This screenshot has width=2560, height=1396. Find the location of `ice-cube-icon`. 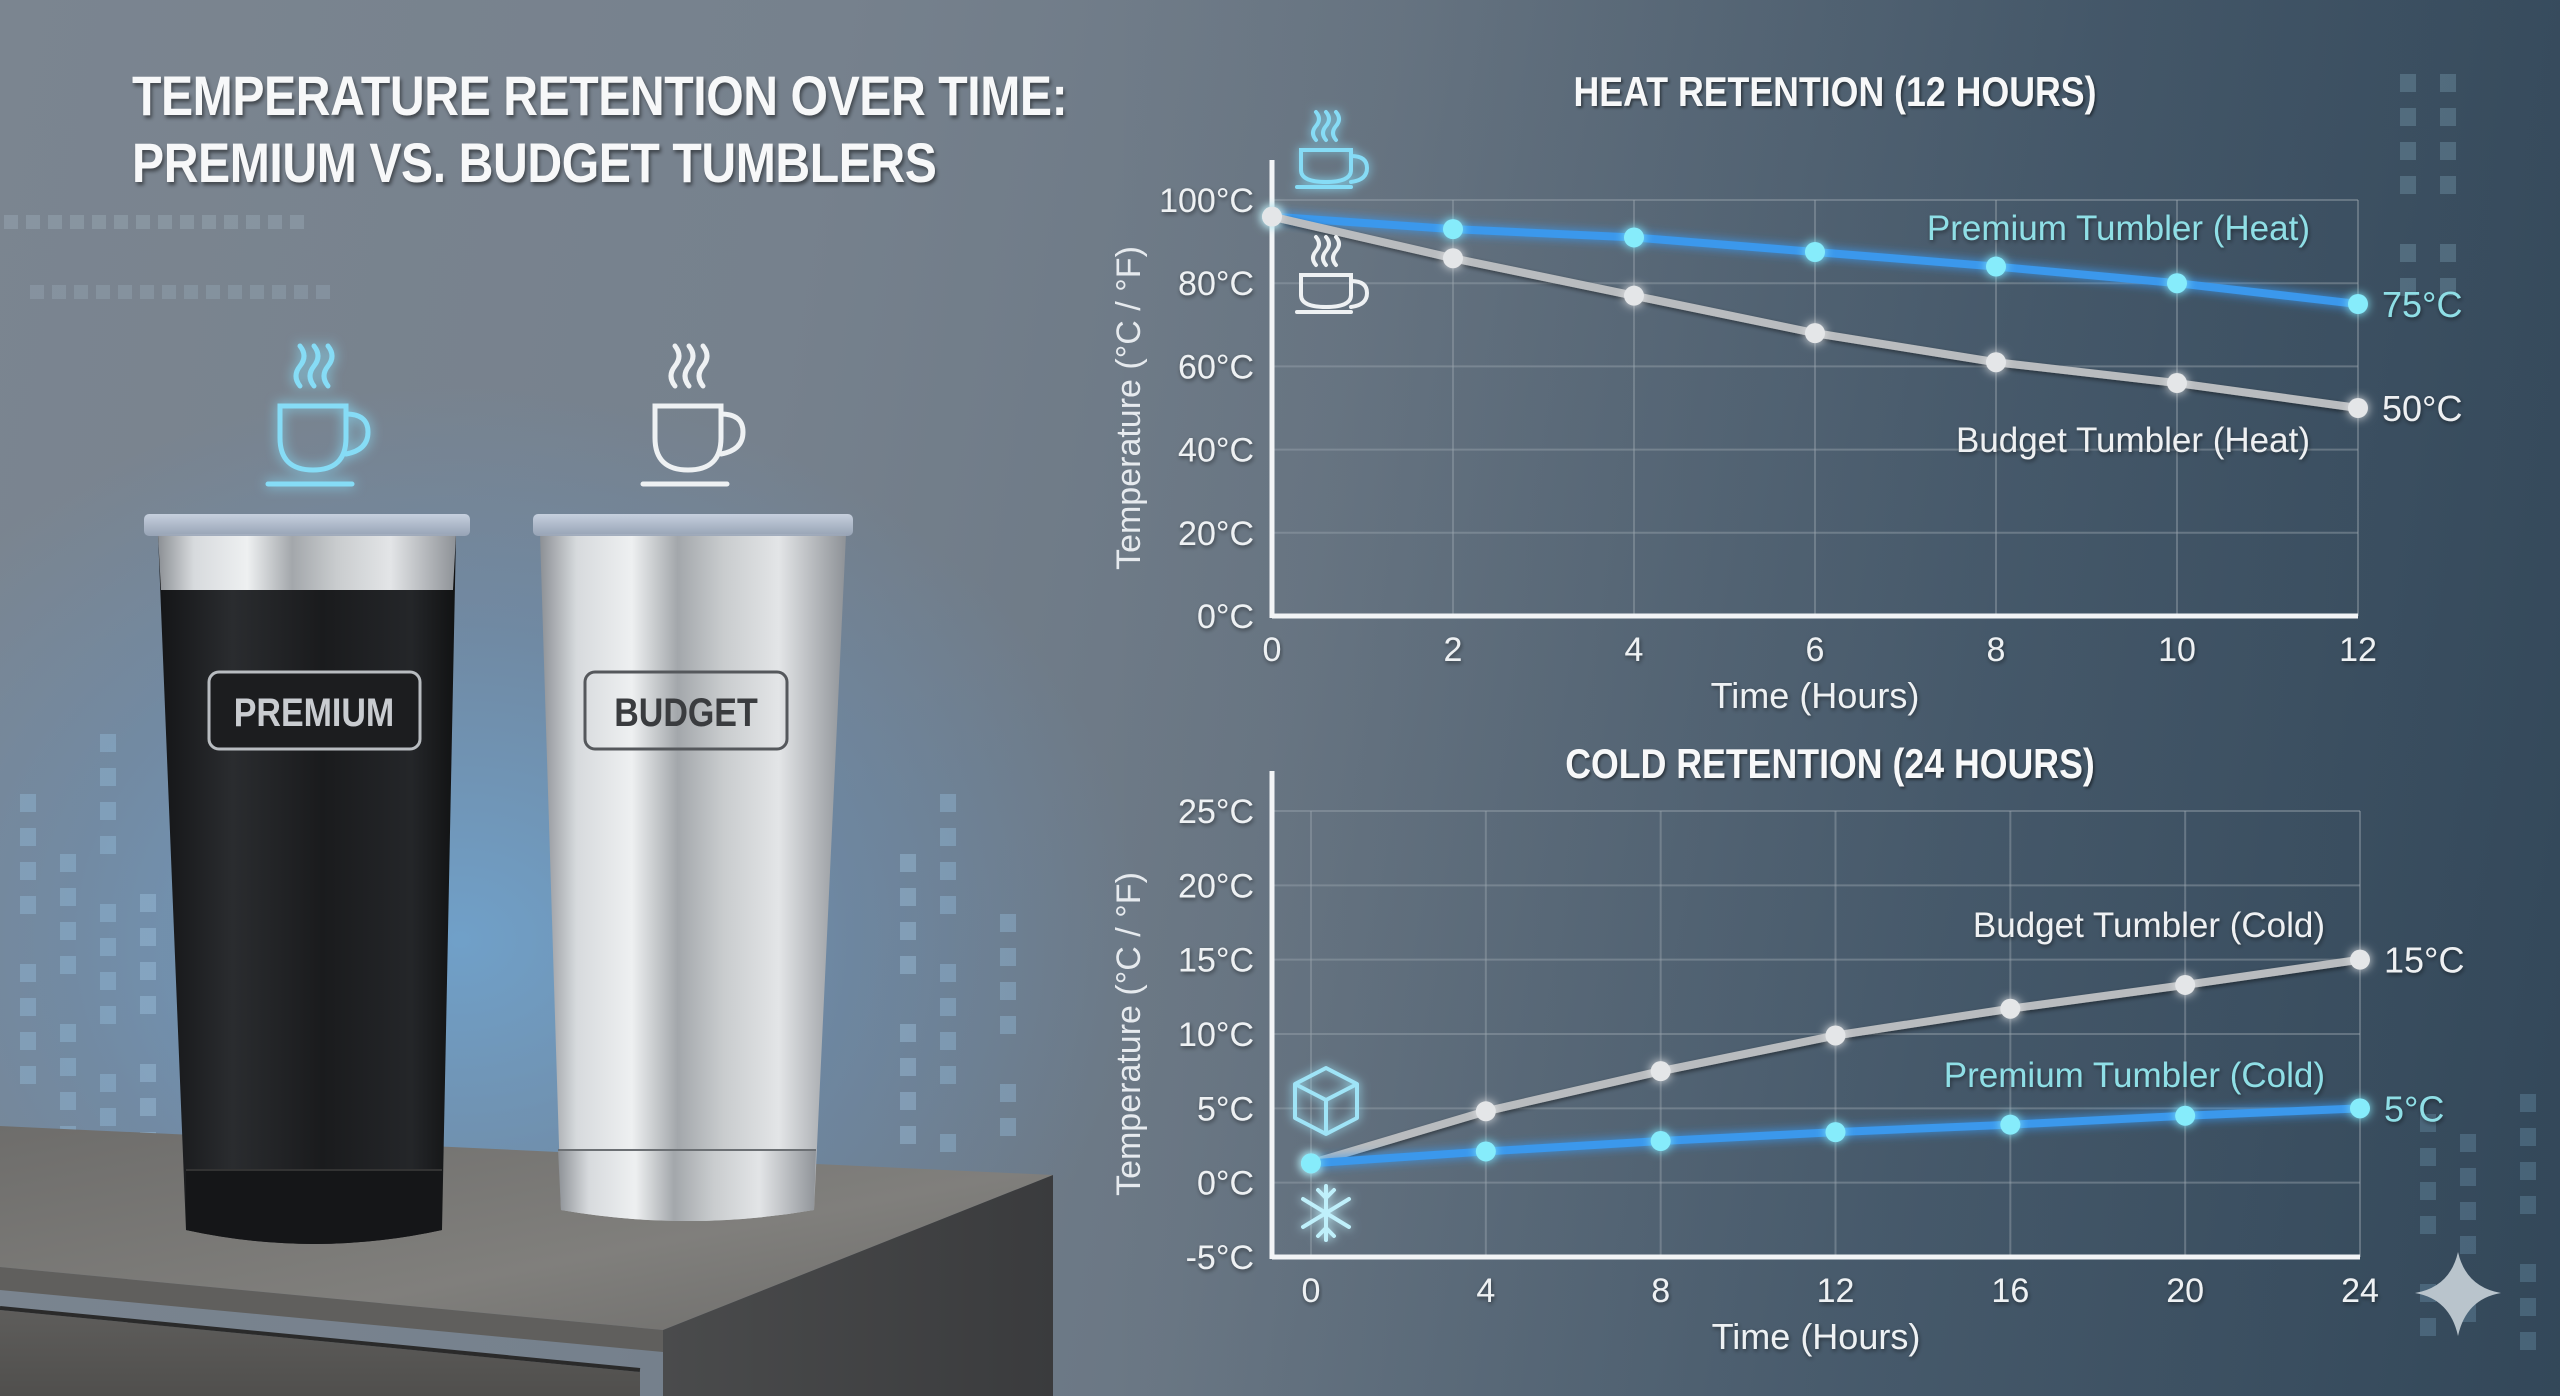

ice-cube-icon is located at coordinates (1326, 1101).